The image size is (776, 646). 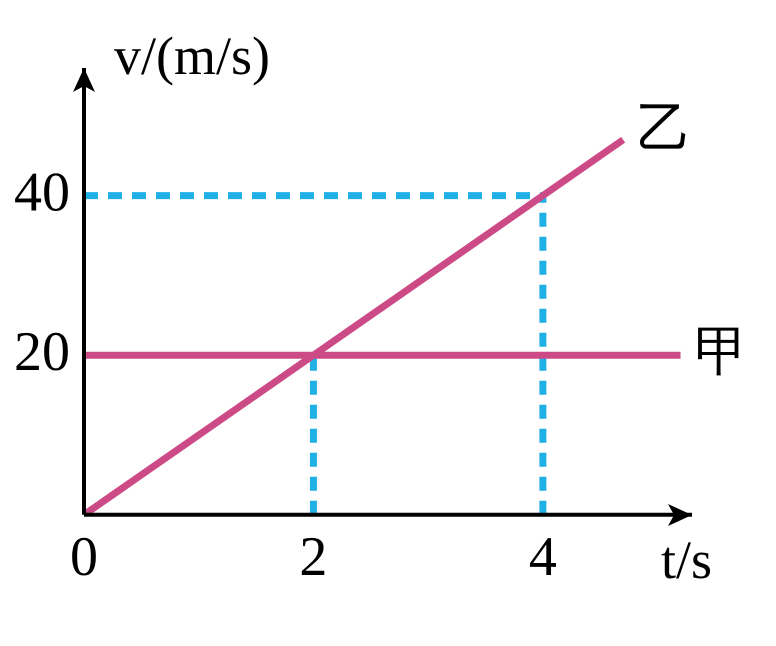 What do you see at coordinates (664, 128) in the screenshot?
I see `series-label: 乙` at bounding box center [664, 128].